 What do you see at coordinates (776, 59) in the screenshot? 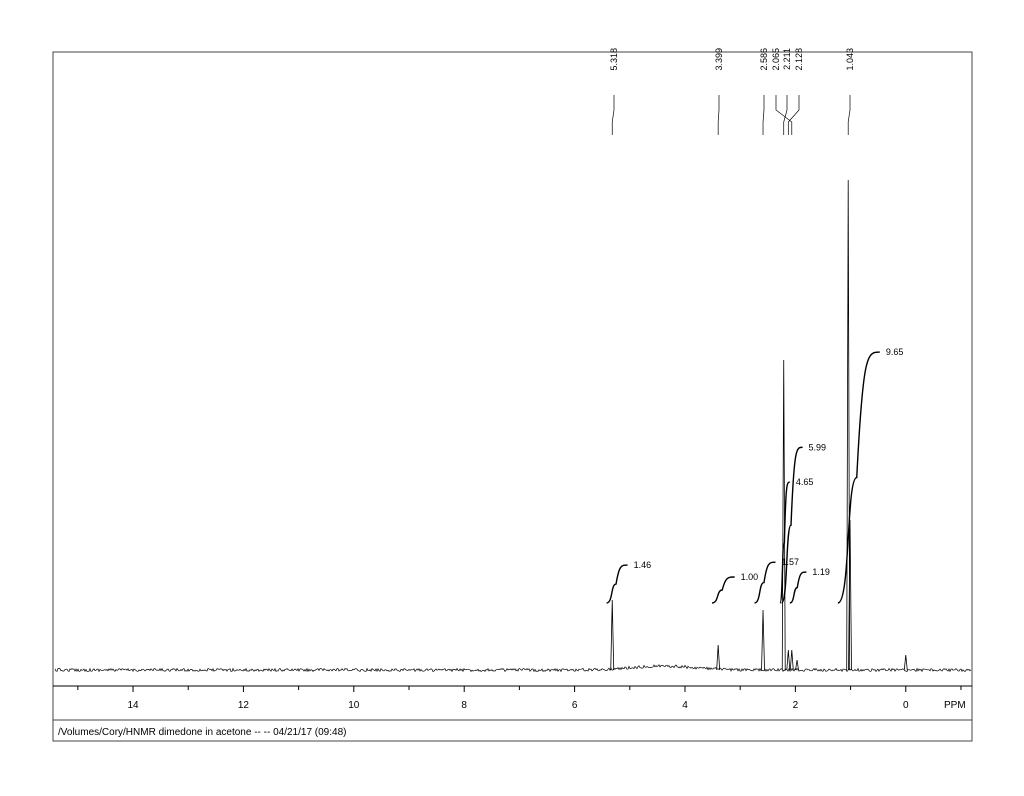
I see `peak-label: 2.065` at bounding box center [776, 59].